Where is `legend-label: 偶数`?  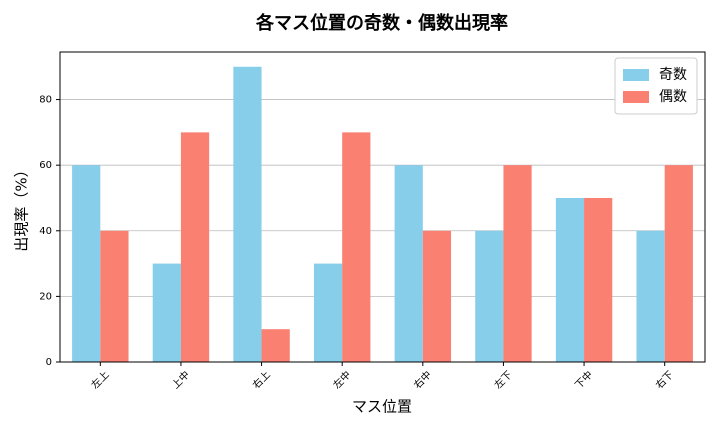
legend-label: 偶数 is located at coordinates (673, 97).